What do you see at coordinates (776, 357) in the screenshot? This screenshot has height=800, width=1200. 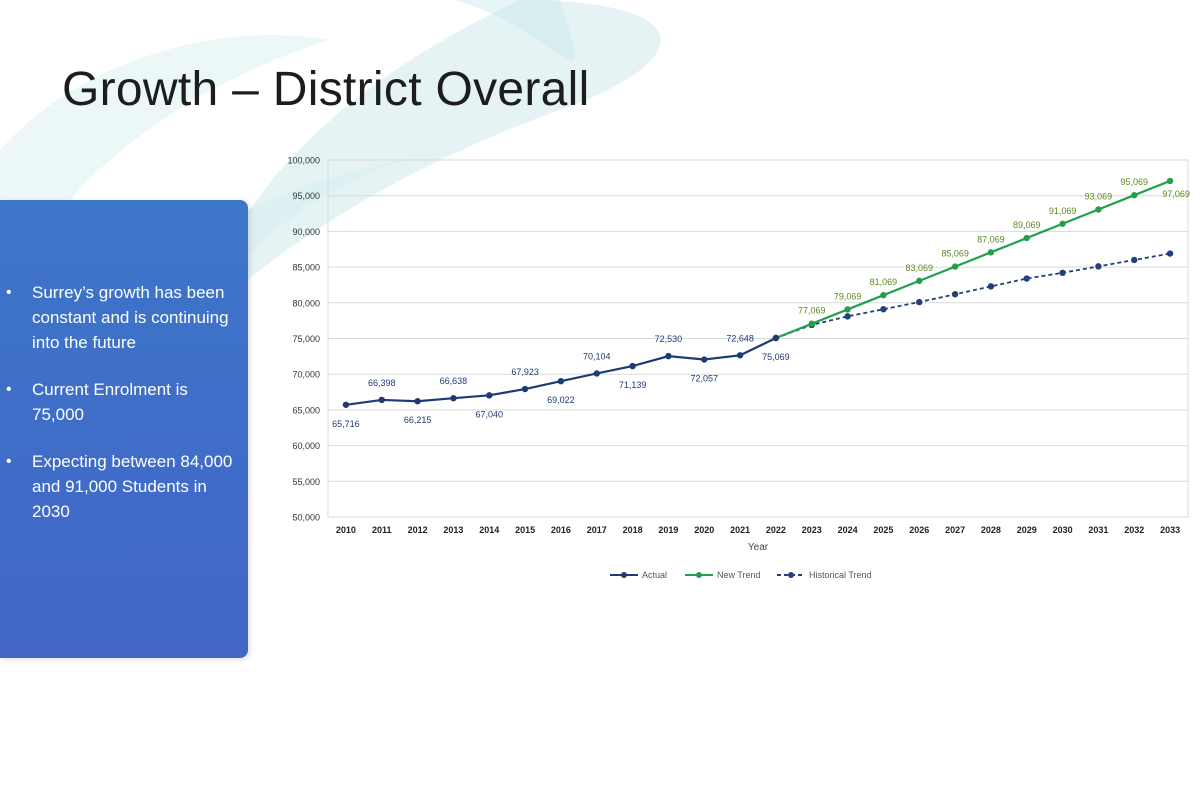 I see `data-label-actual: 75,069` at bounding box center [776, 357].